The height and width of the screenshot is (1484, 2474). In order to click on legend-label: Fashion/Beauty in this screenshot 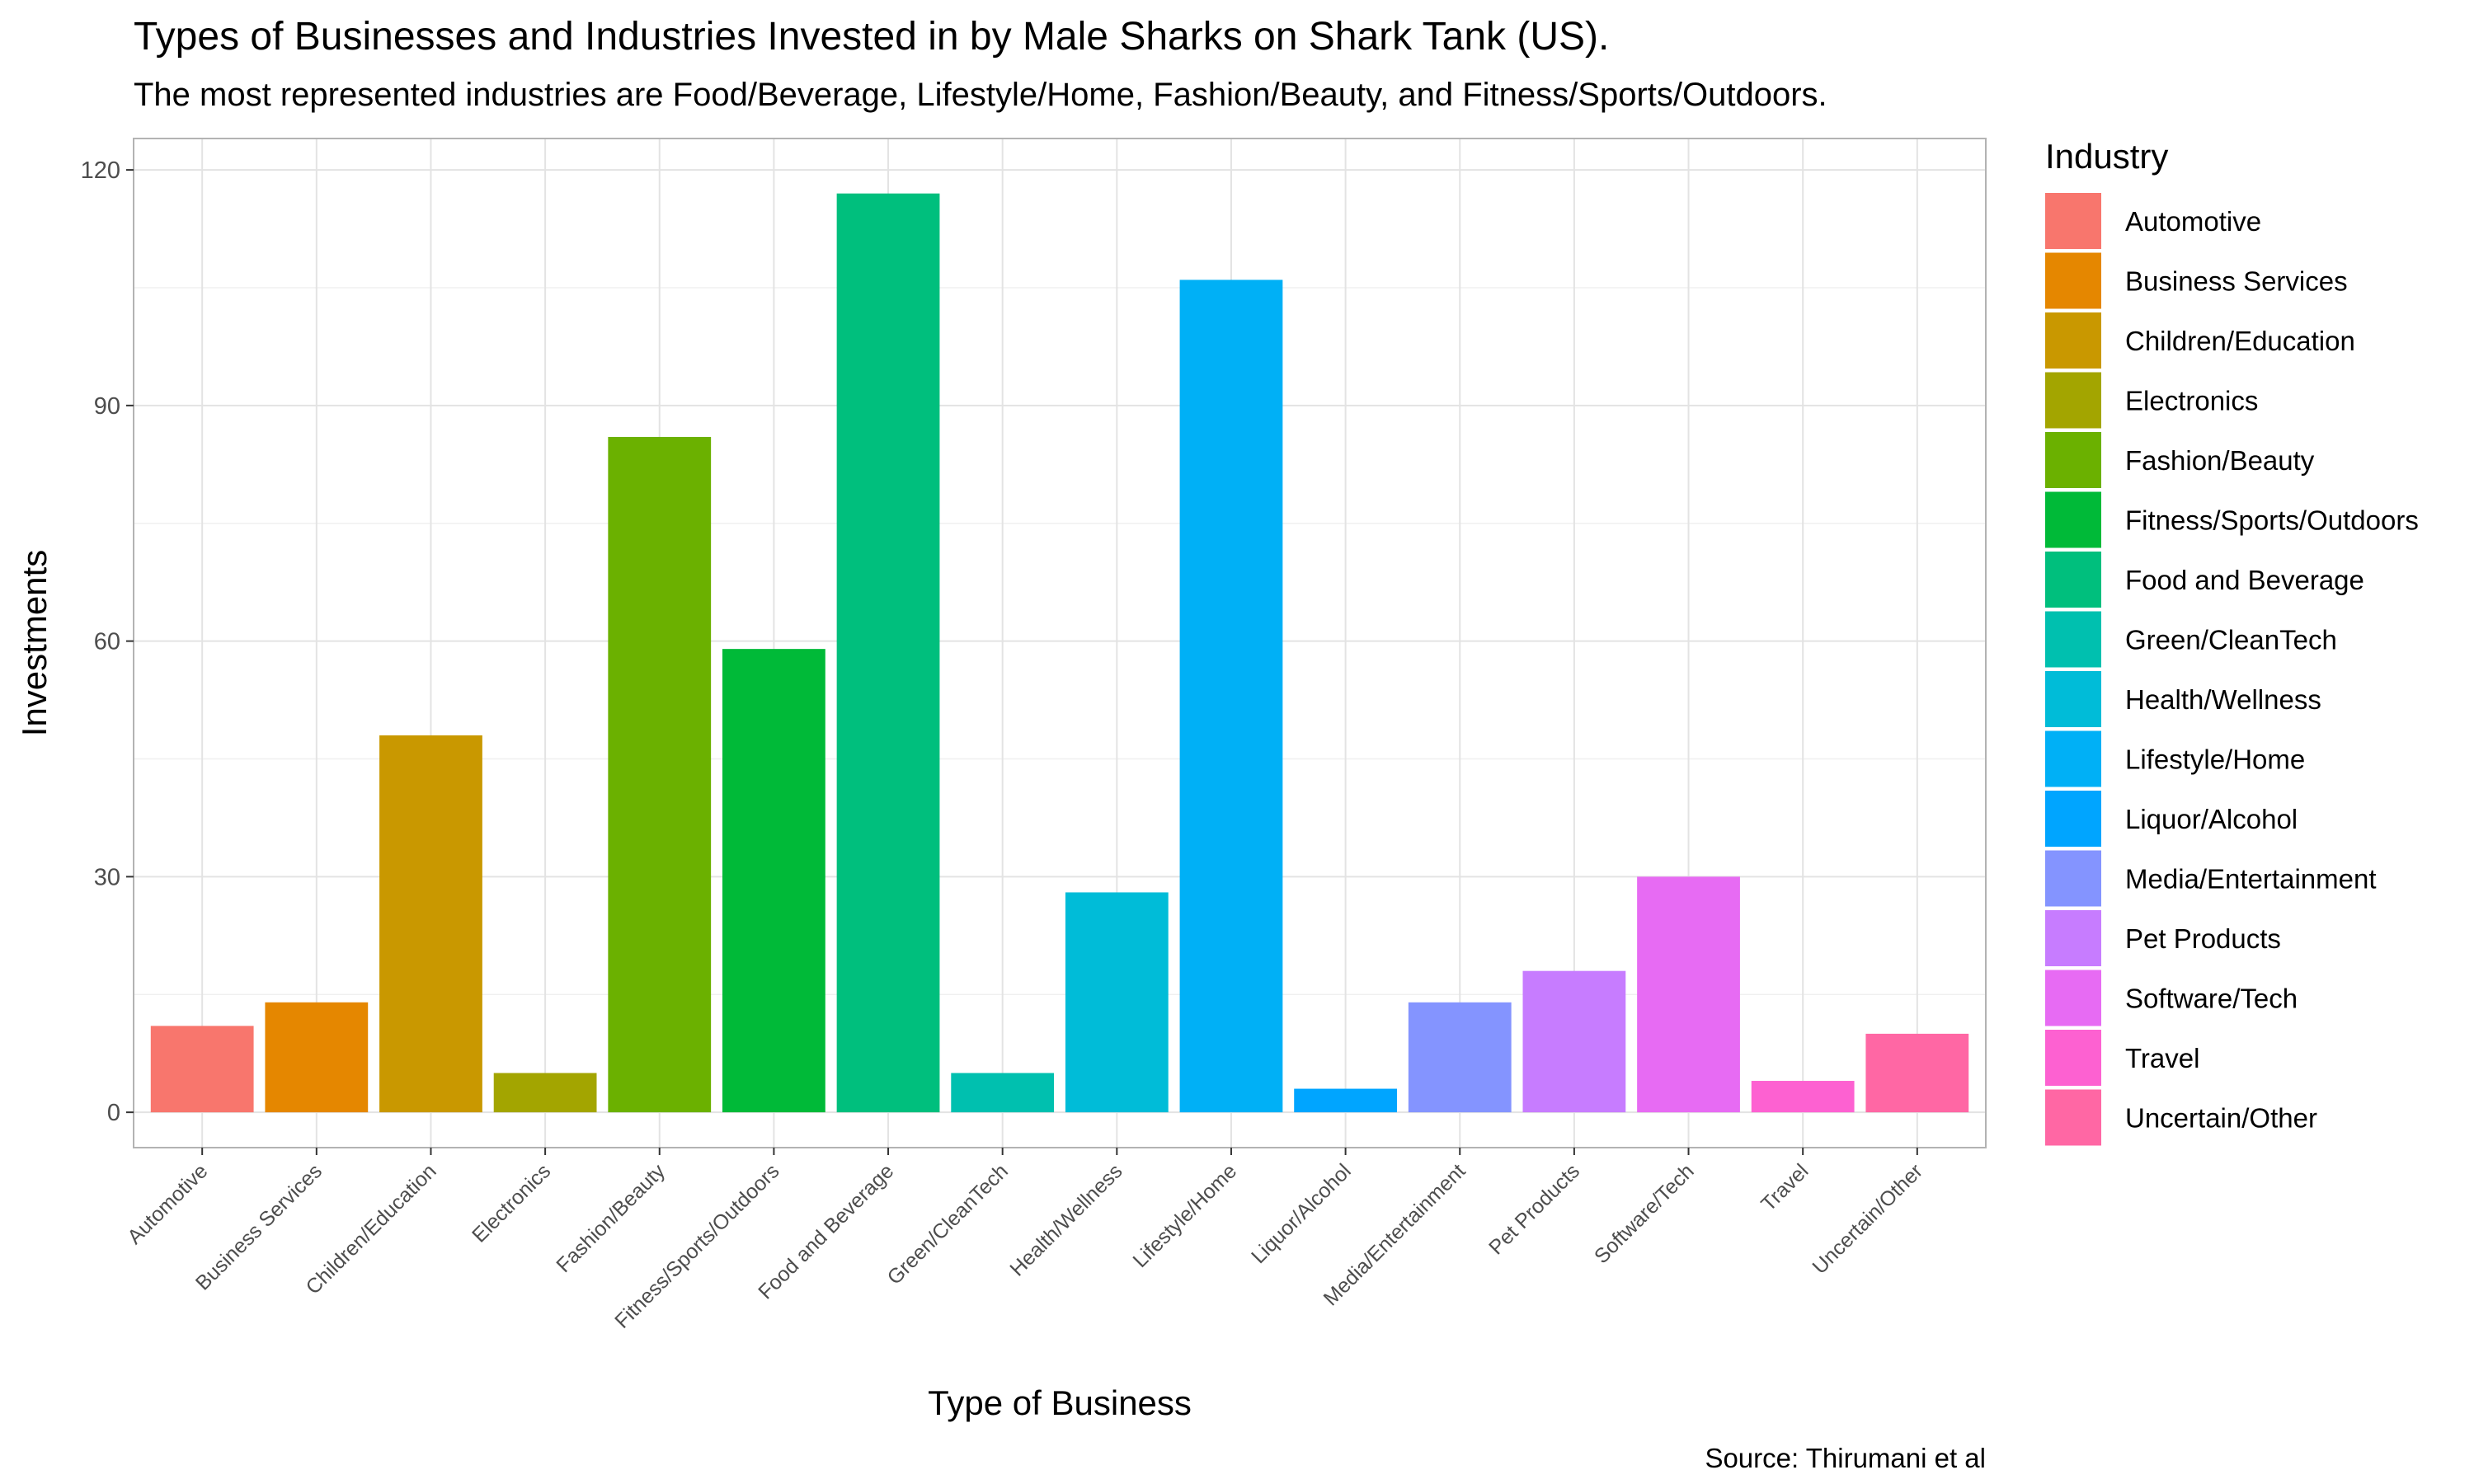, I will do `click(2220, 460)`.